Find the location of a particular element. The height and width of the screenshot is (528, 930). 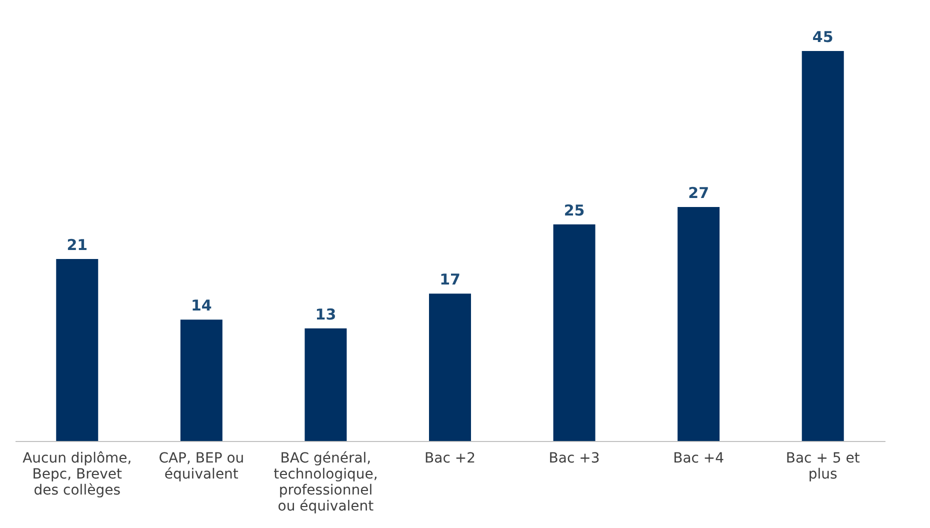

x-tick-label: Aucun diplôme, Bepc, Brevet des collèges is located at coordinates (77, 474).